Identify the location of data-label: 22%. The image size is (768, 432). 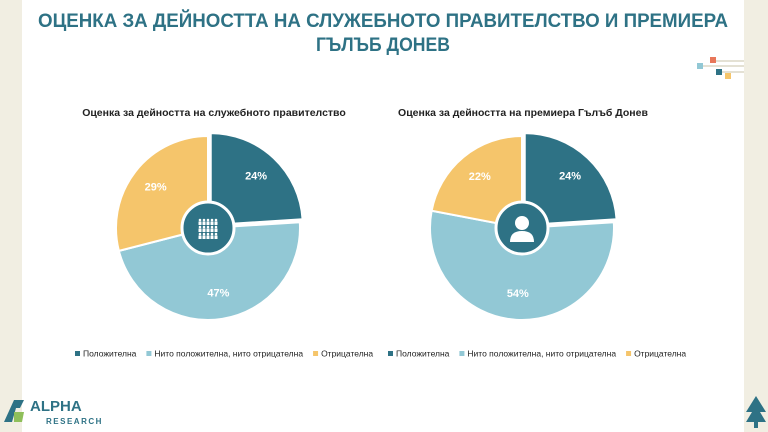
(480, 177).